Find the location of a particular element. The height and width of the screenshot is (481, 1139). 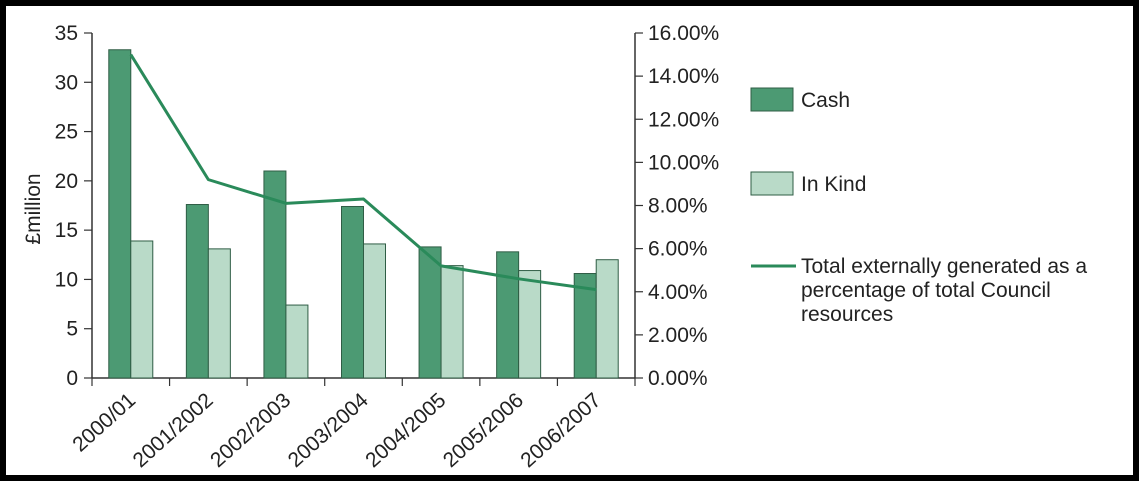

y-tick-label-left: 5 is located at coordinates (72, 329).